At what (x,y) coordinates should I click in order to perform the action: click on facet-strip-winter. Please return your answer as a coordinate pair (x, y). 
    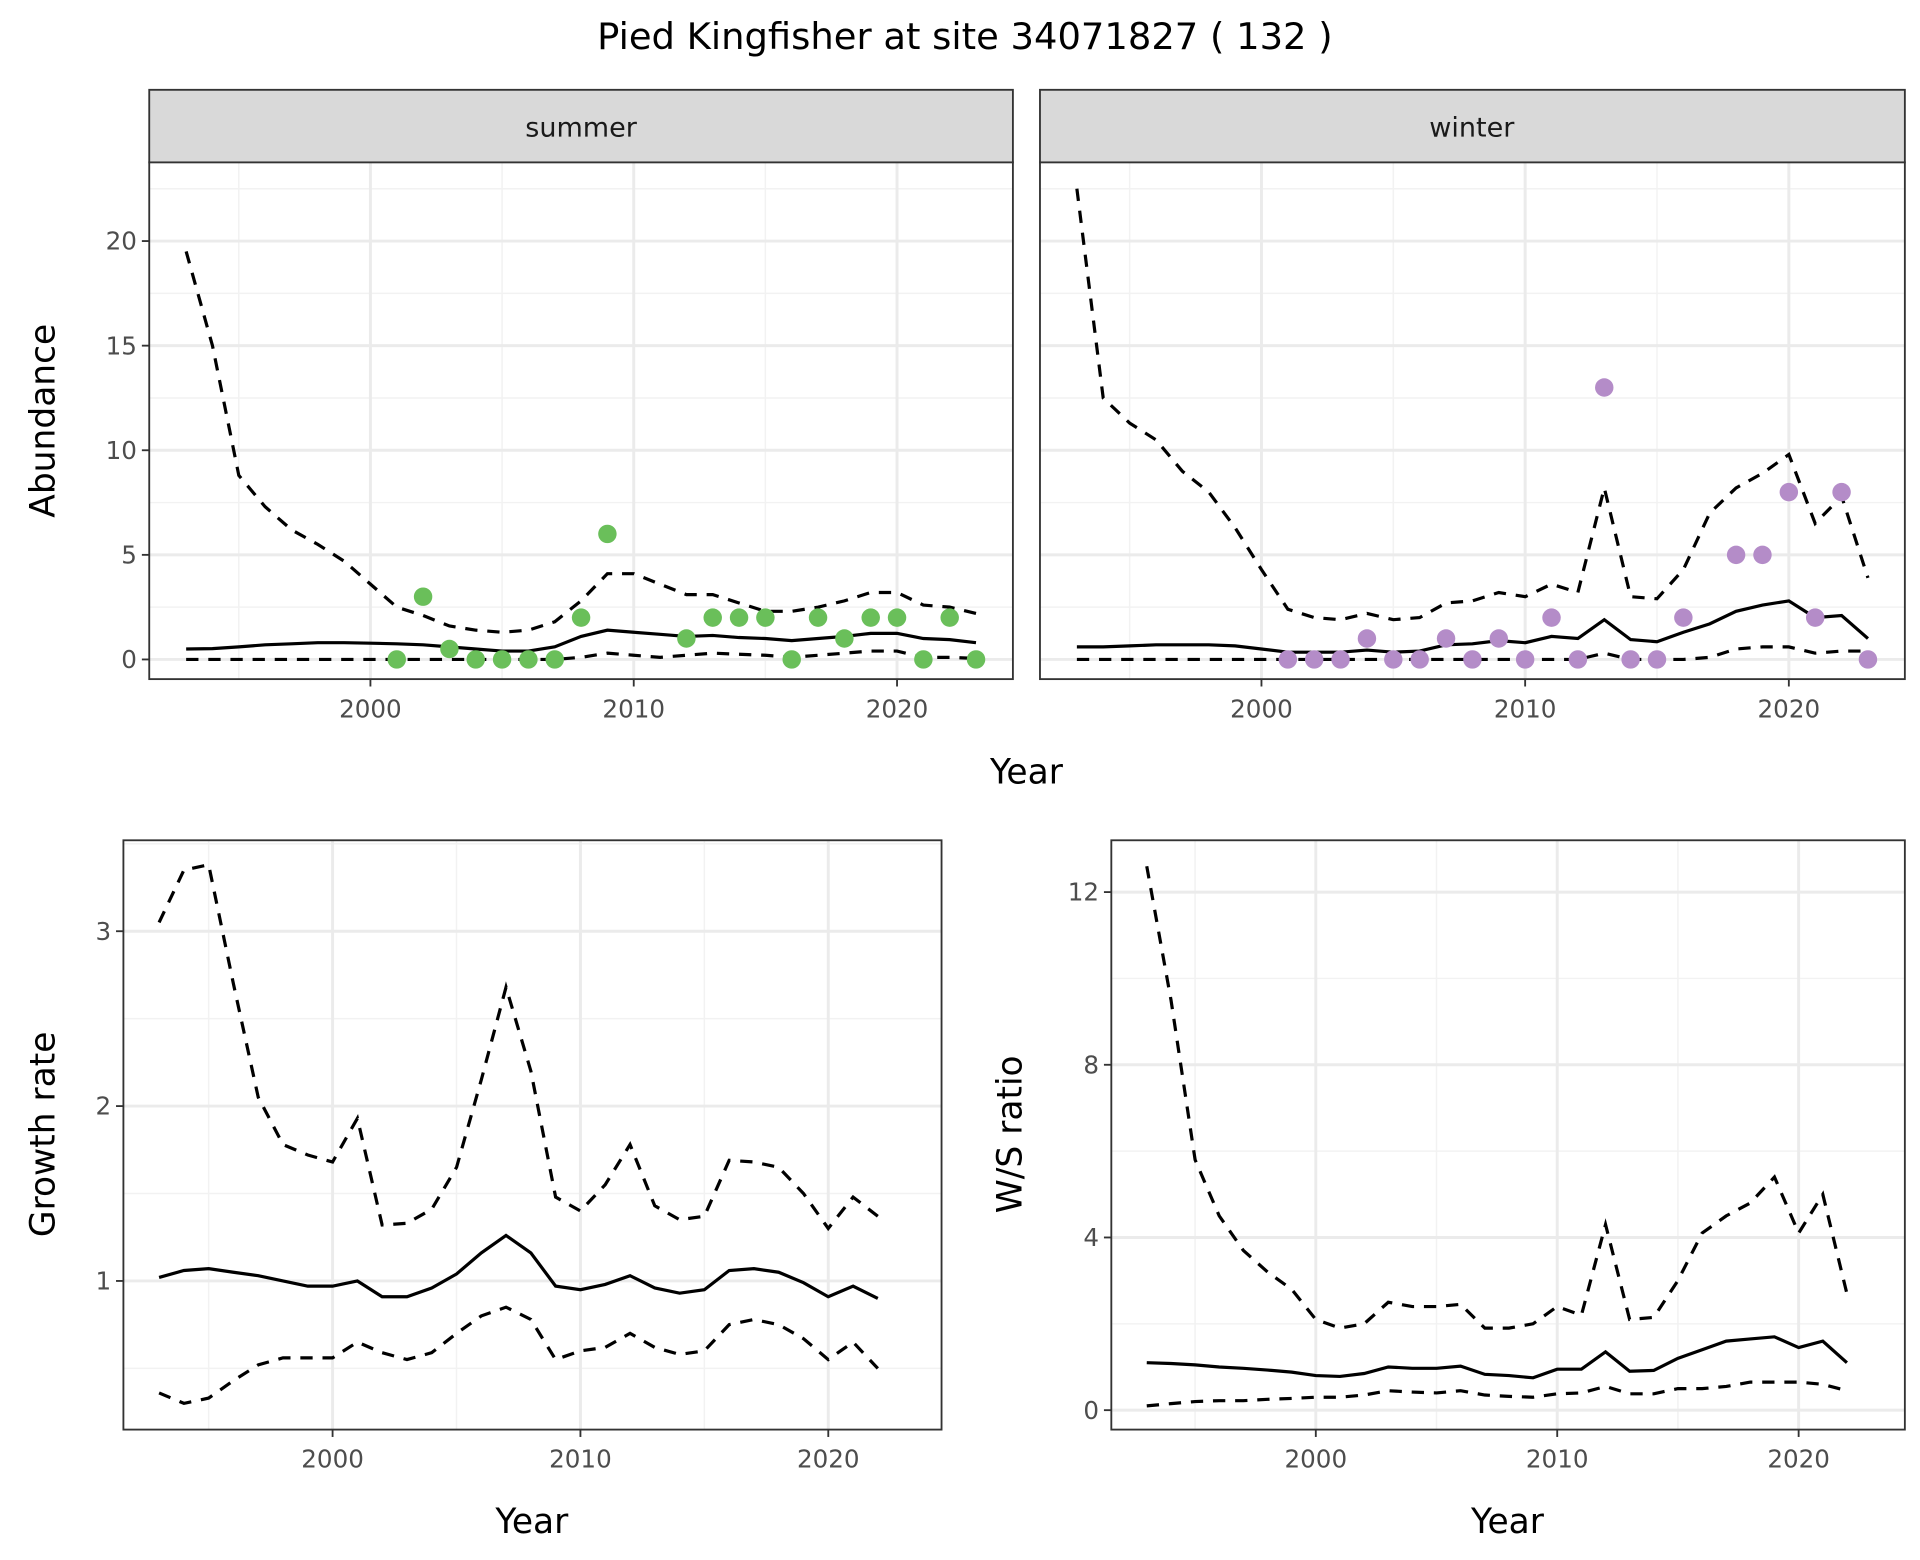
    Looking at the image, I should click on (1472, 126).